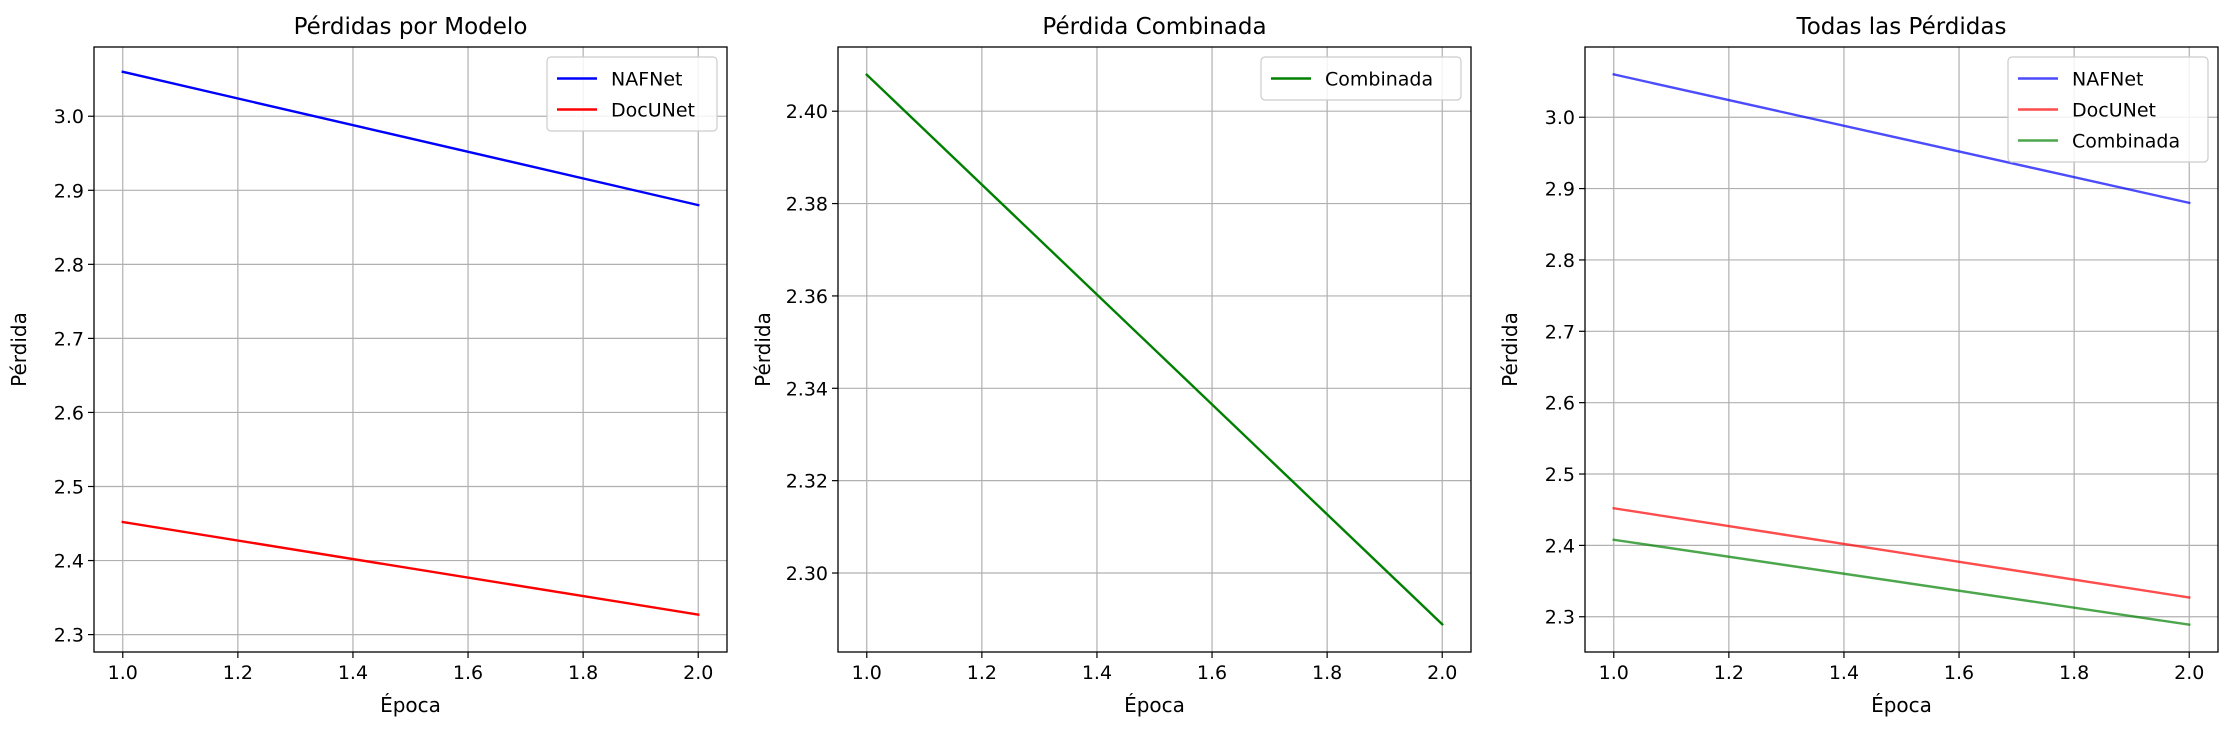  Describe the element at coordinates (807, 389) in the screenshot. I see `y-tick-label: 2.34` at that location.